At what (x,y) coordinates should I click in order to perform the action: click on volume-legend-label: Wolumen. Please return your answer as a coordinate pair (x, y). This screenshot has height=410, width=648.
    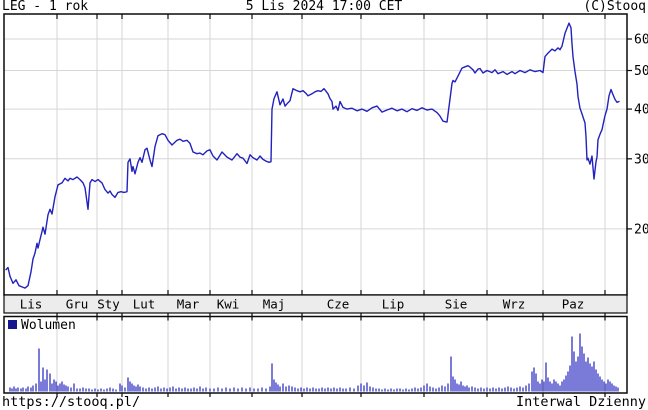
    Looking at the image, I should click on (48, 325).